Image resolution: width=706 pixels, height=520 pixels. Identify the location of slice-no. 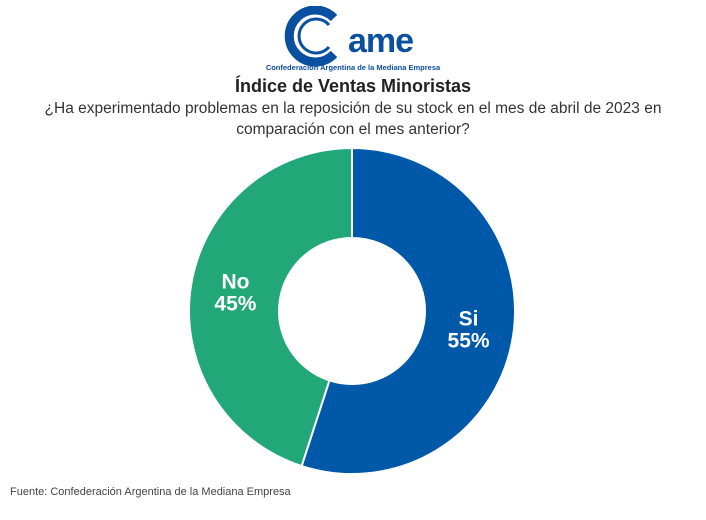
(270, 307).